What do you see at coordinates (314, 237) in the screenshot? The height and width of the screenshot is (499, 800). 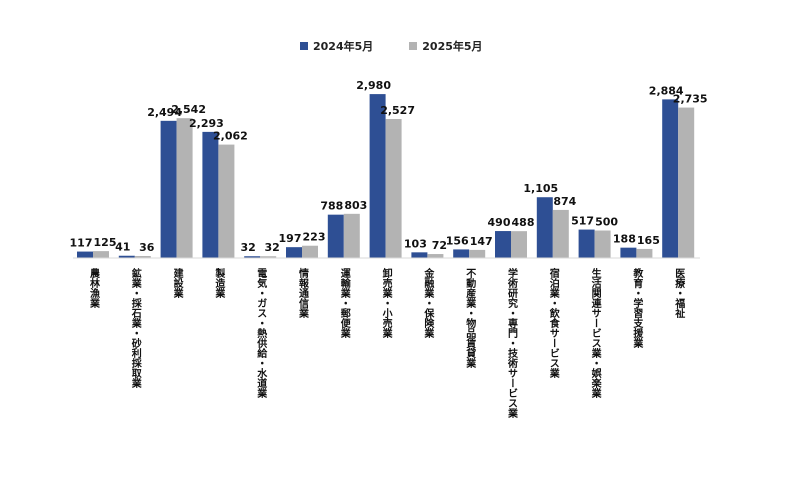 I see `data-label-2025: 223` at bounding box center [314, 237].